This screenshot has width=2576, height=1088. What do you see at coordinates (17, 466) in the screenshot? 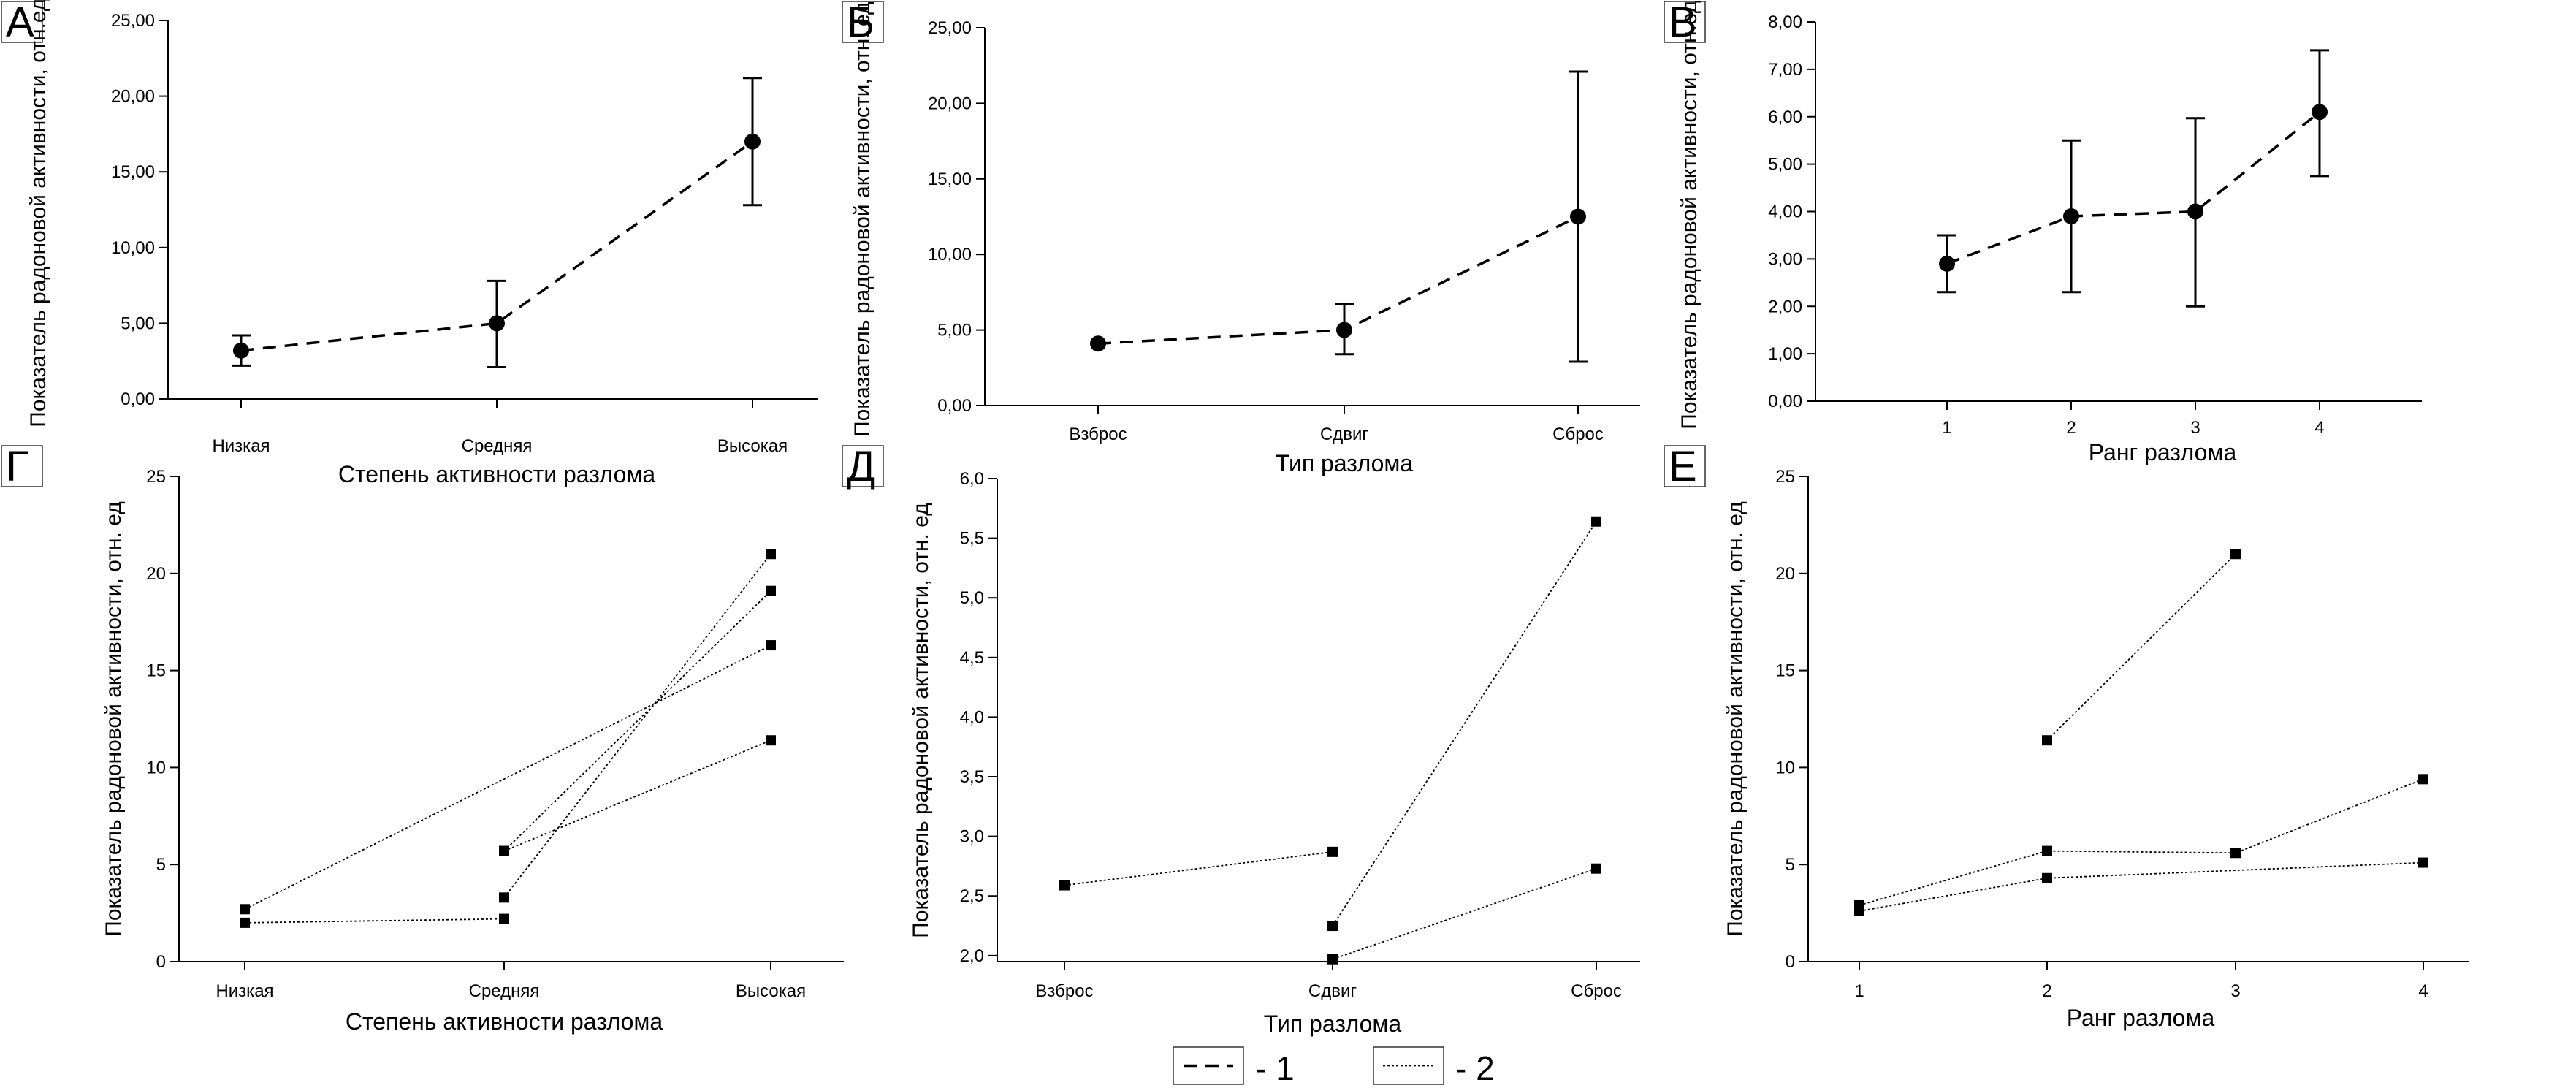
I see `panel-letter: Г` at bounding box center [17, 466].